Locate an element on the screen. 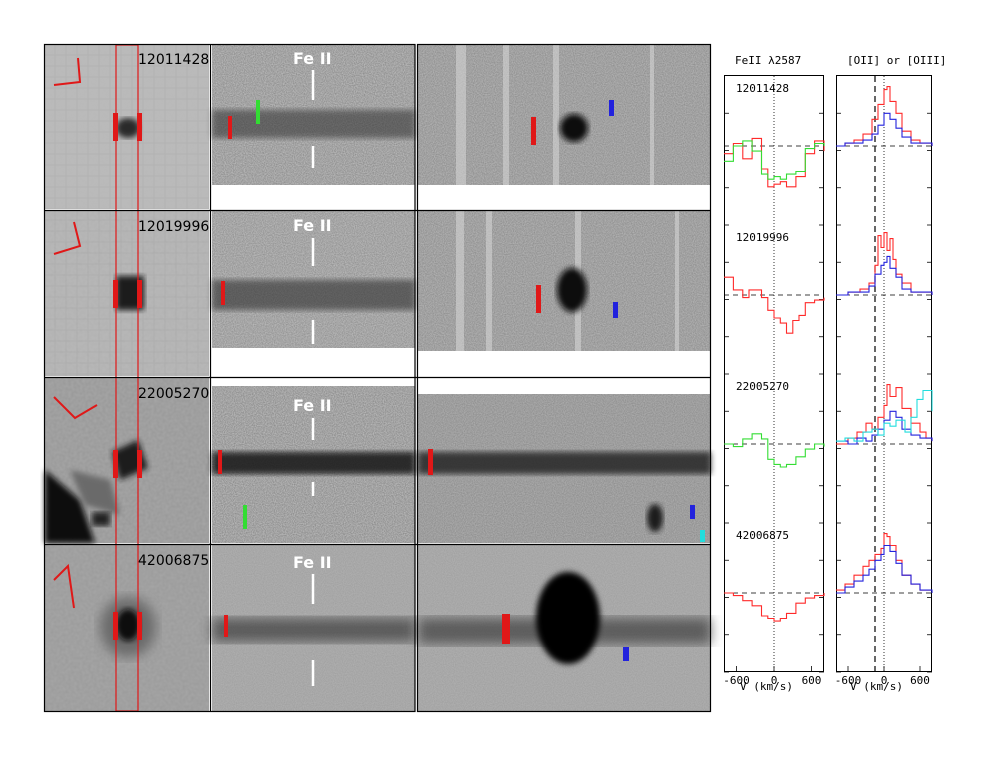 This screenshot has height=758, width=981. panel-label: 12011428 is located at coordinates (762, 88).